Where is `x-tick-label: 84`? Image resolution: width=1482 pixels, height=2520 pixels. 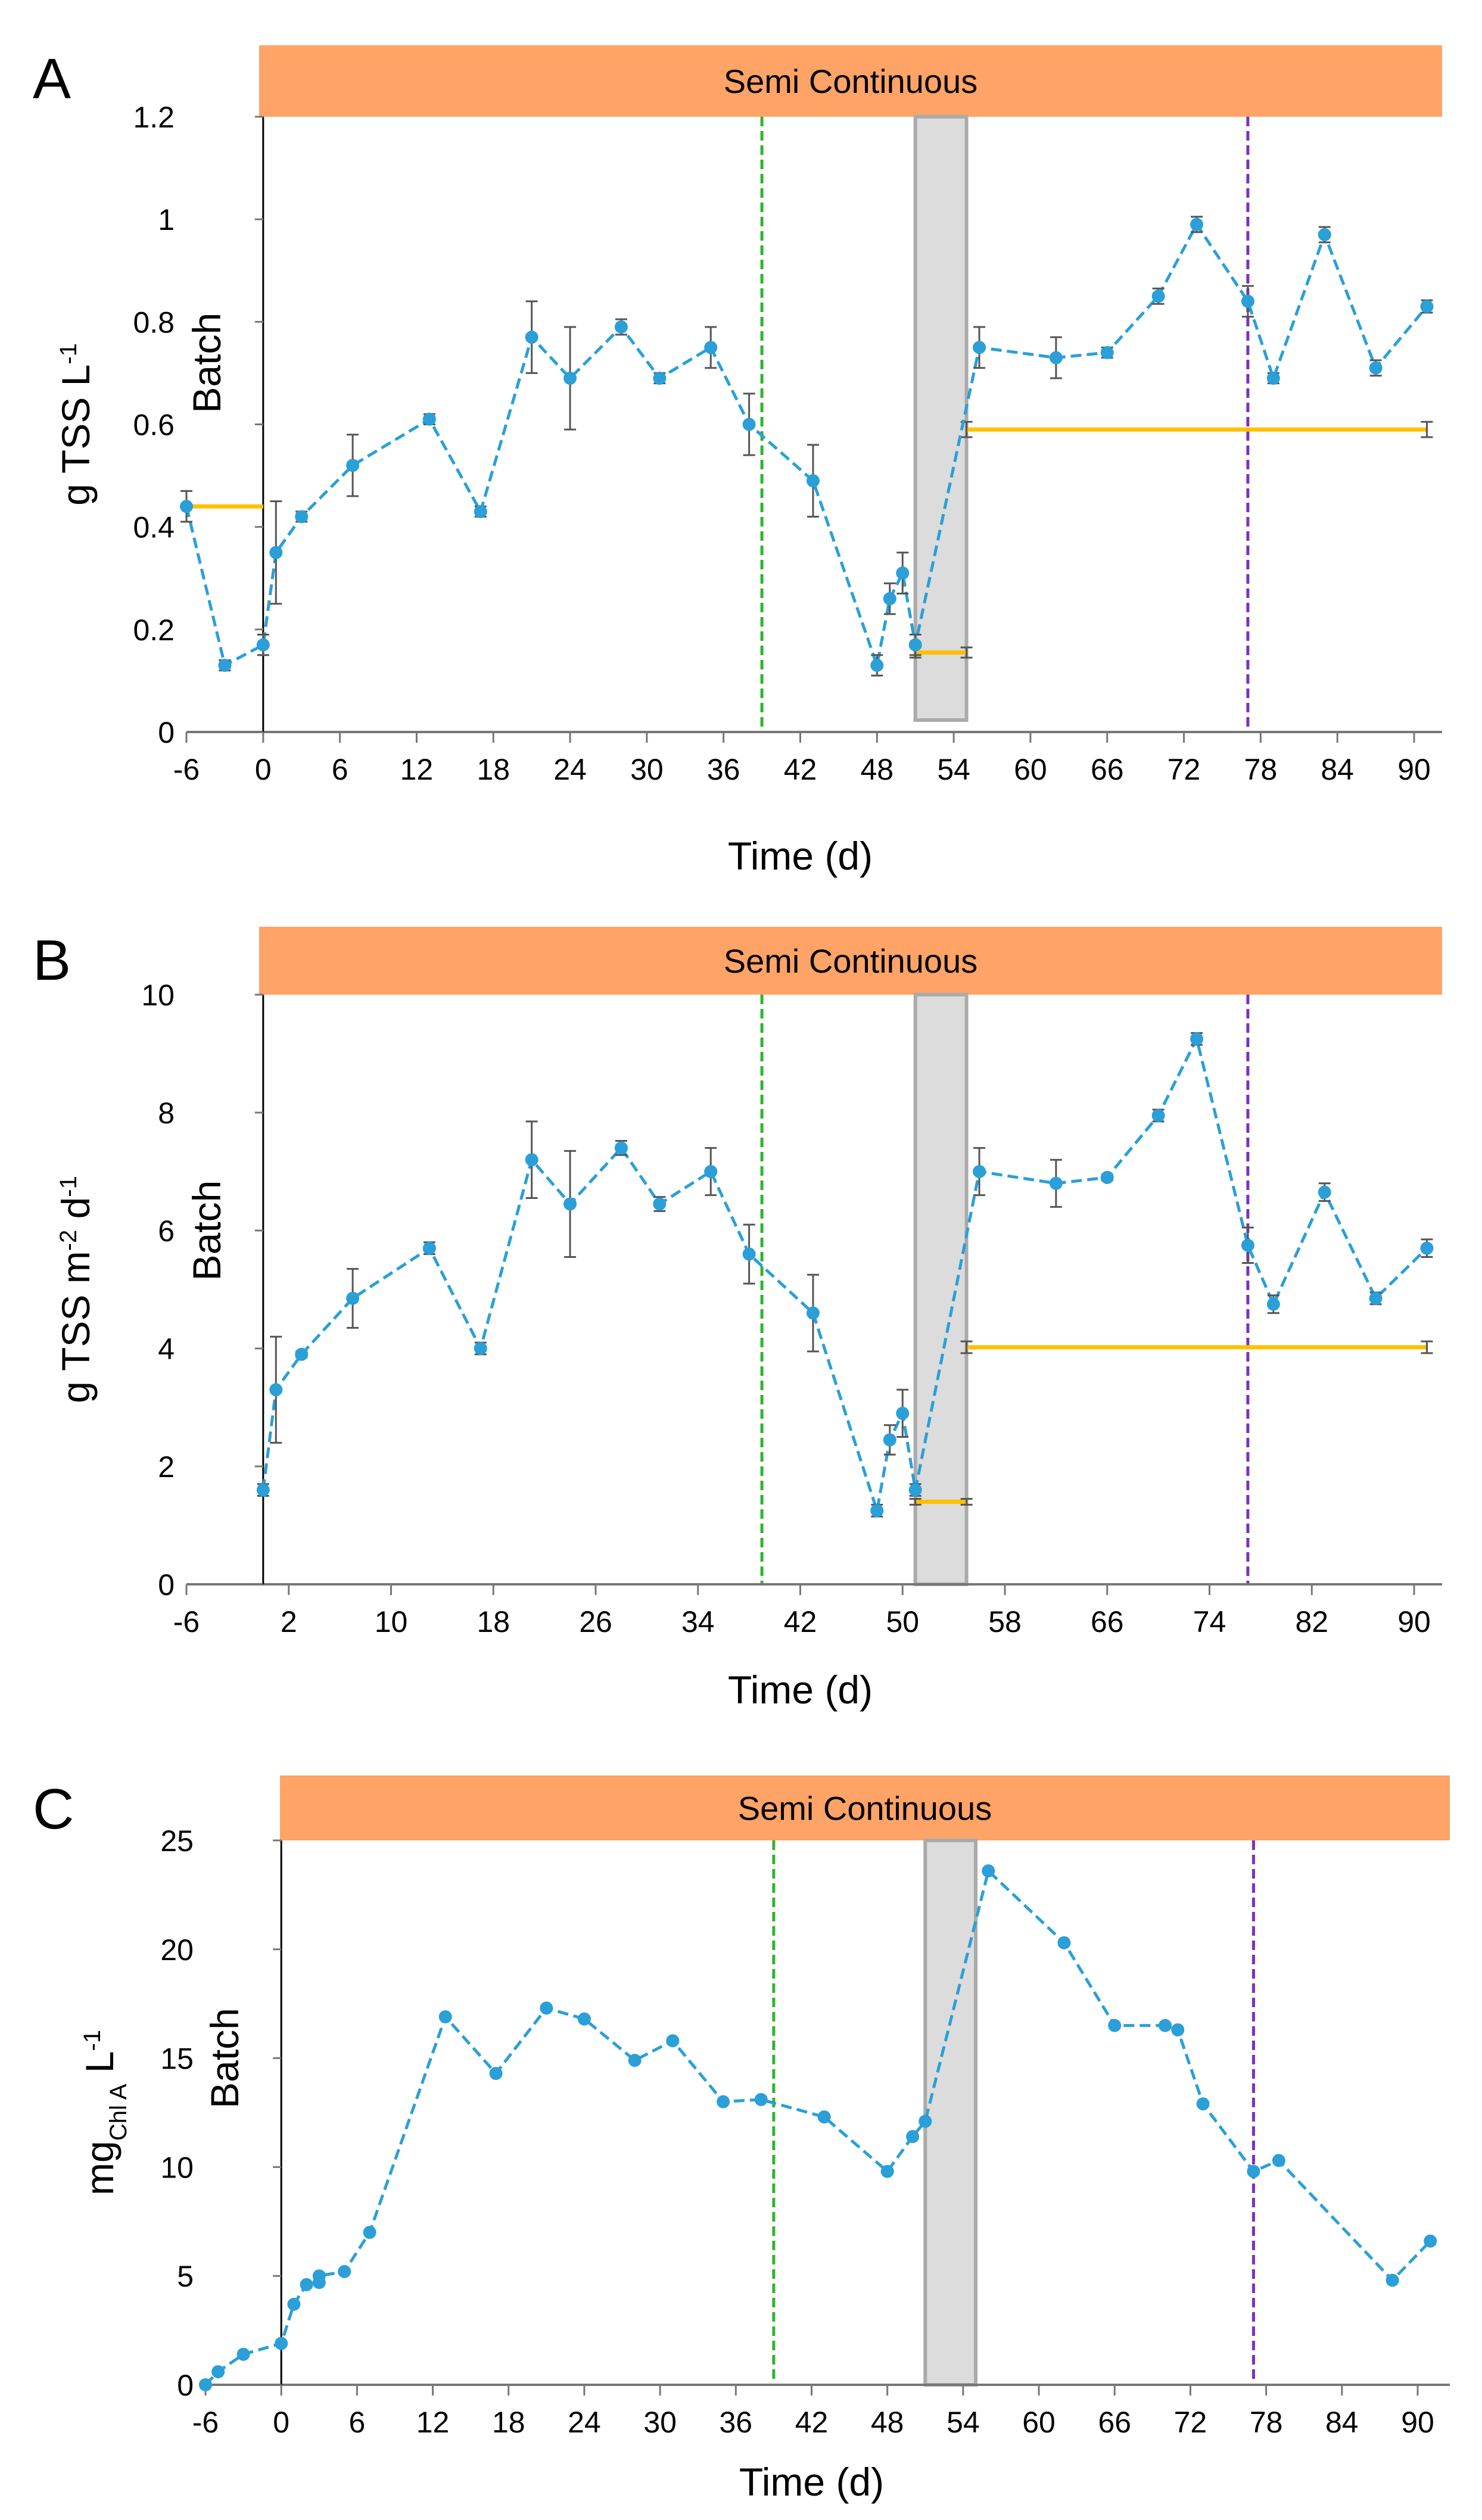 x-tick-label: 84 is located at coordinates (1337, 769).